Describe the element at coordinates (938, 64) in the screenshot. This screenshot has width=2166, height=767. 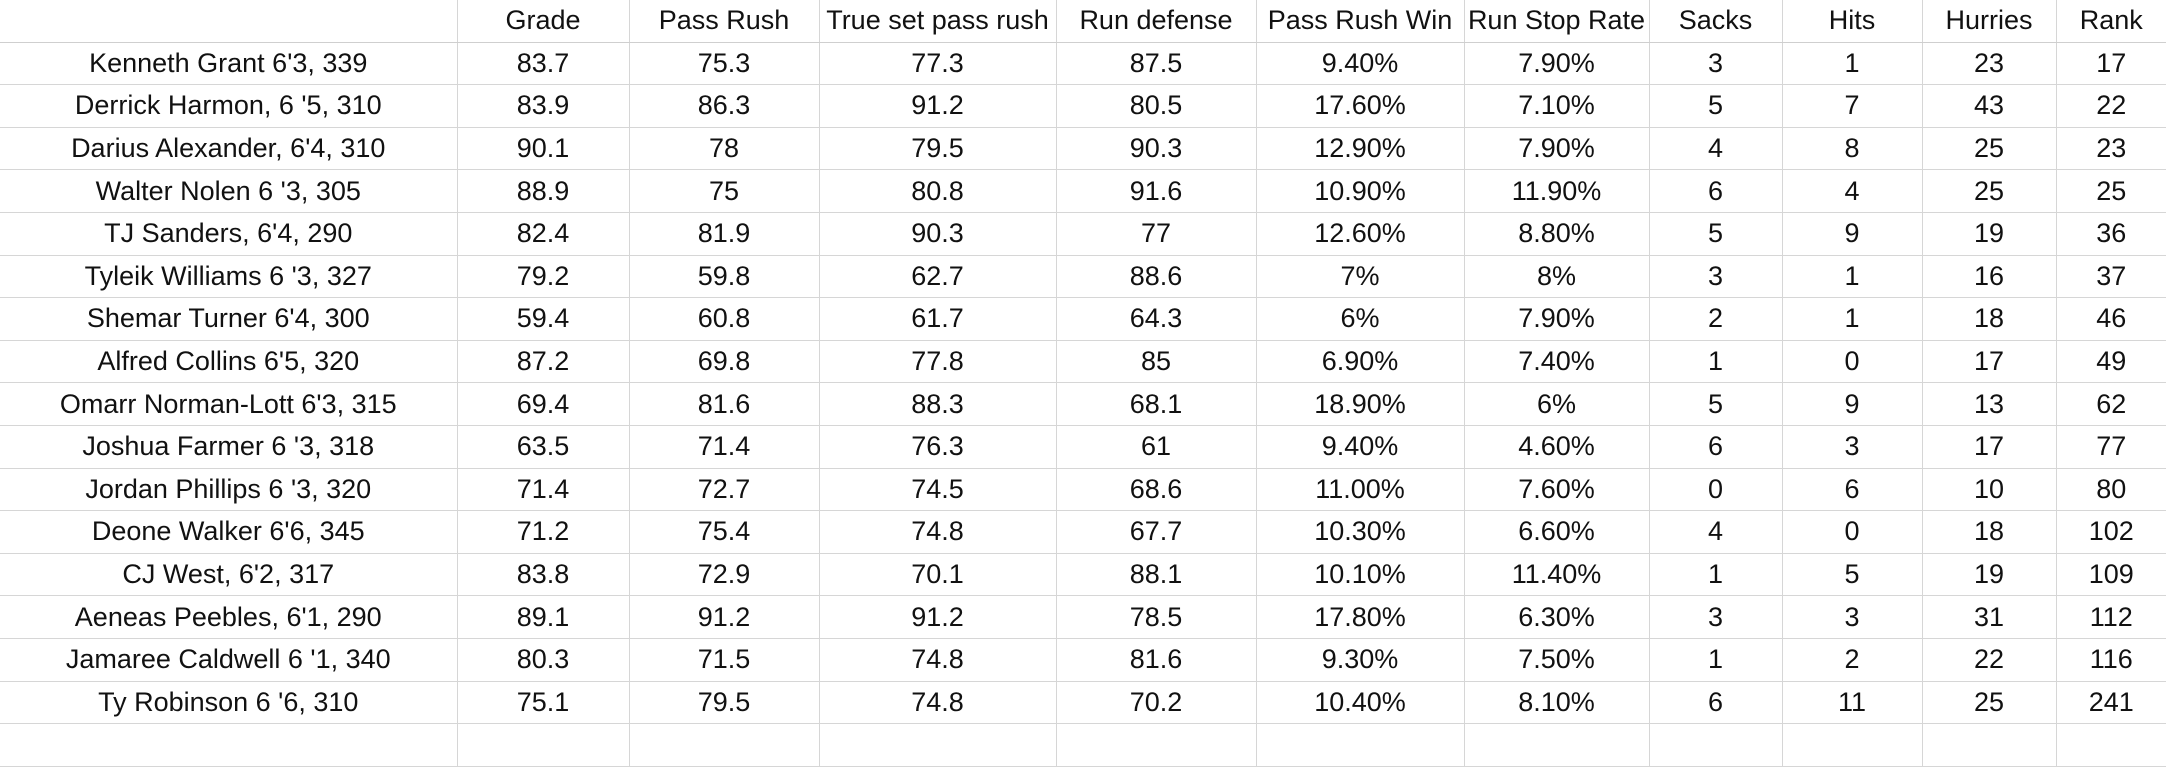
I see `cell-true-set-pass-rush: 77.3` at that location.